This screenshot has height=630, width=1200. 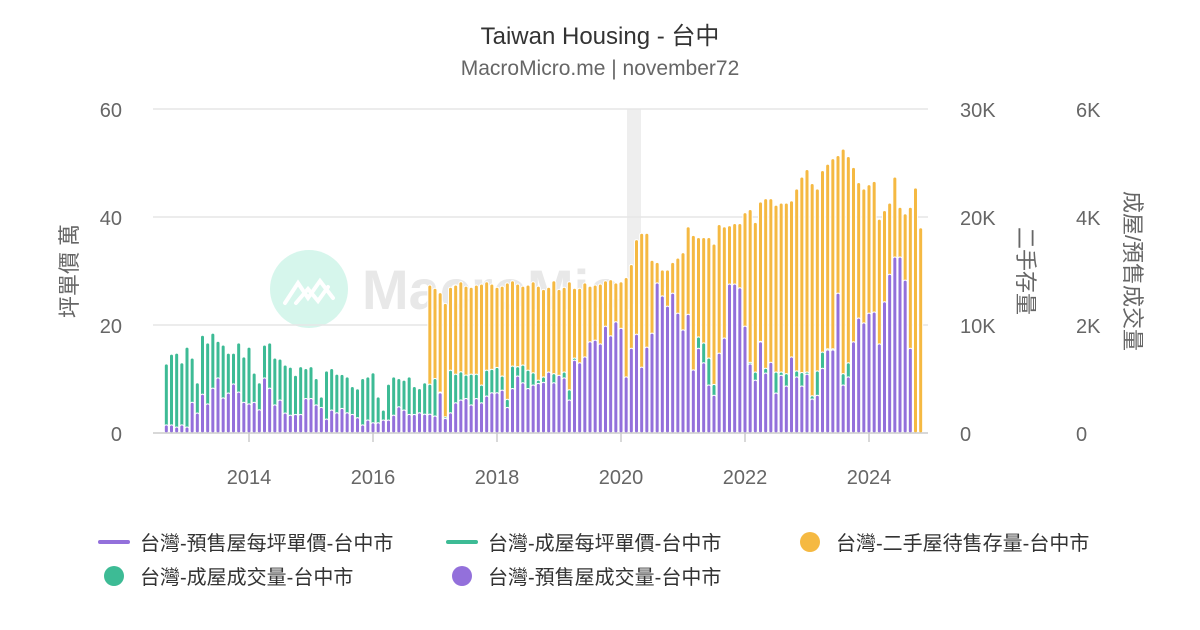 I want to click on legend-item-existing-volume: 台灣-成屋成交量-台中市, so click(x=225, y=575).